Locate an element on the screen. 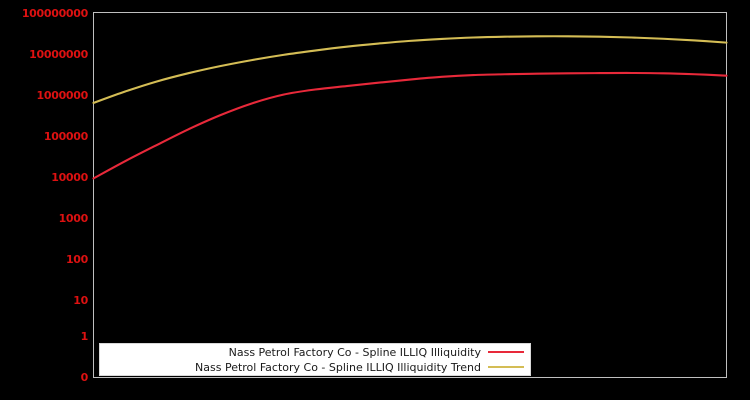 Image resolution: width=750 pixels, height=400 pixels. y-tick-label: 0 is located at coordinates (84, 377).